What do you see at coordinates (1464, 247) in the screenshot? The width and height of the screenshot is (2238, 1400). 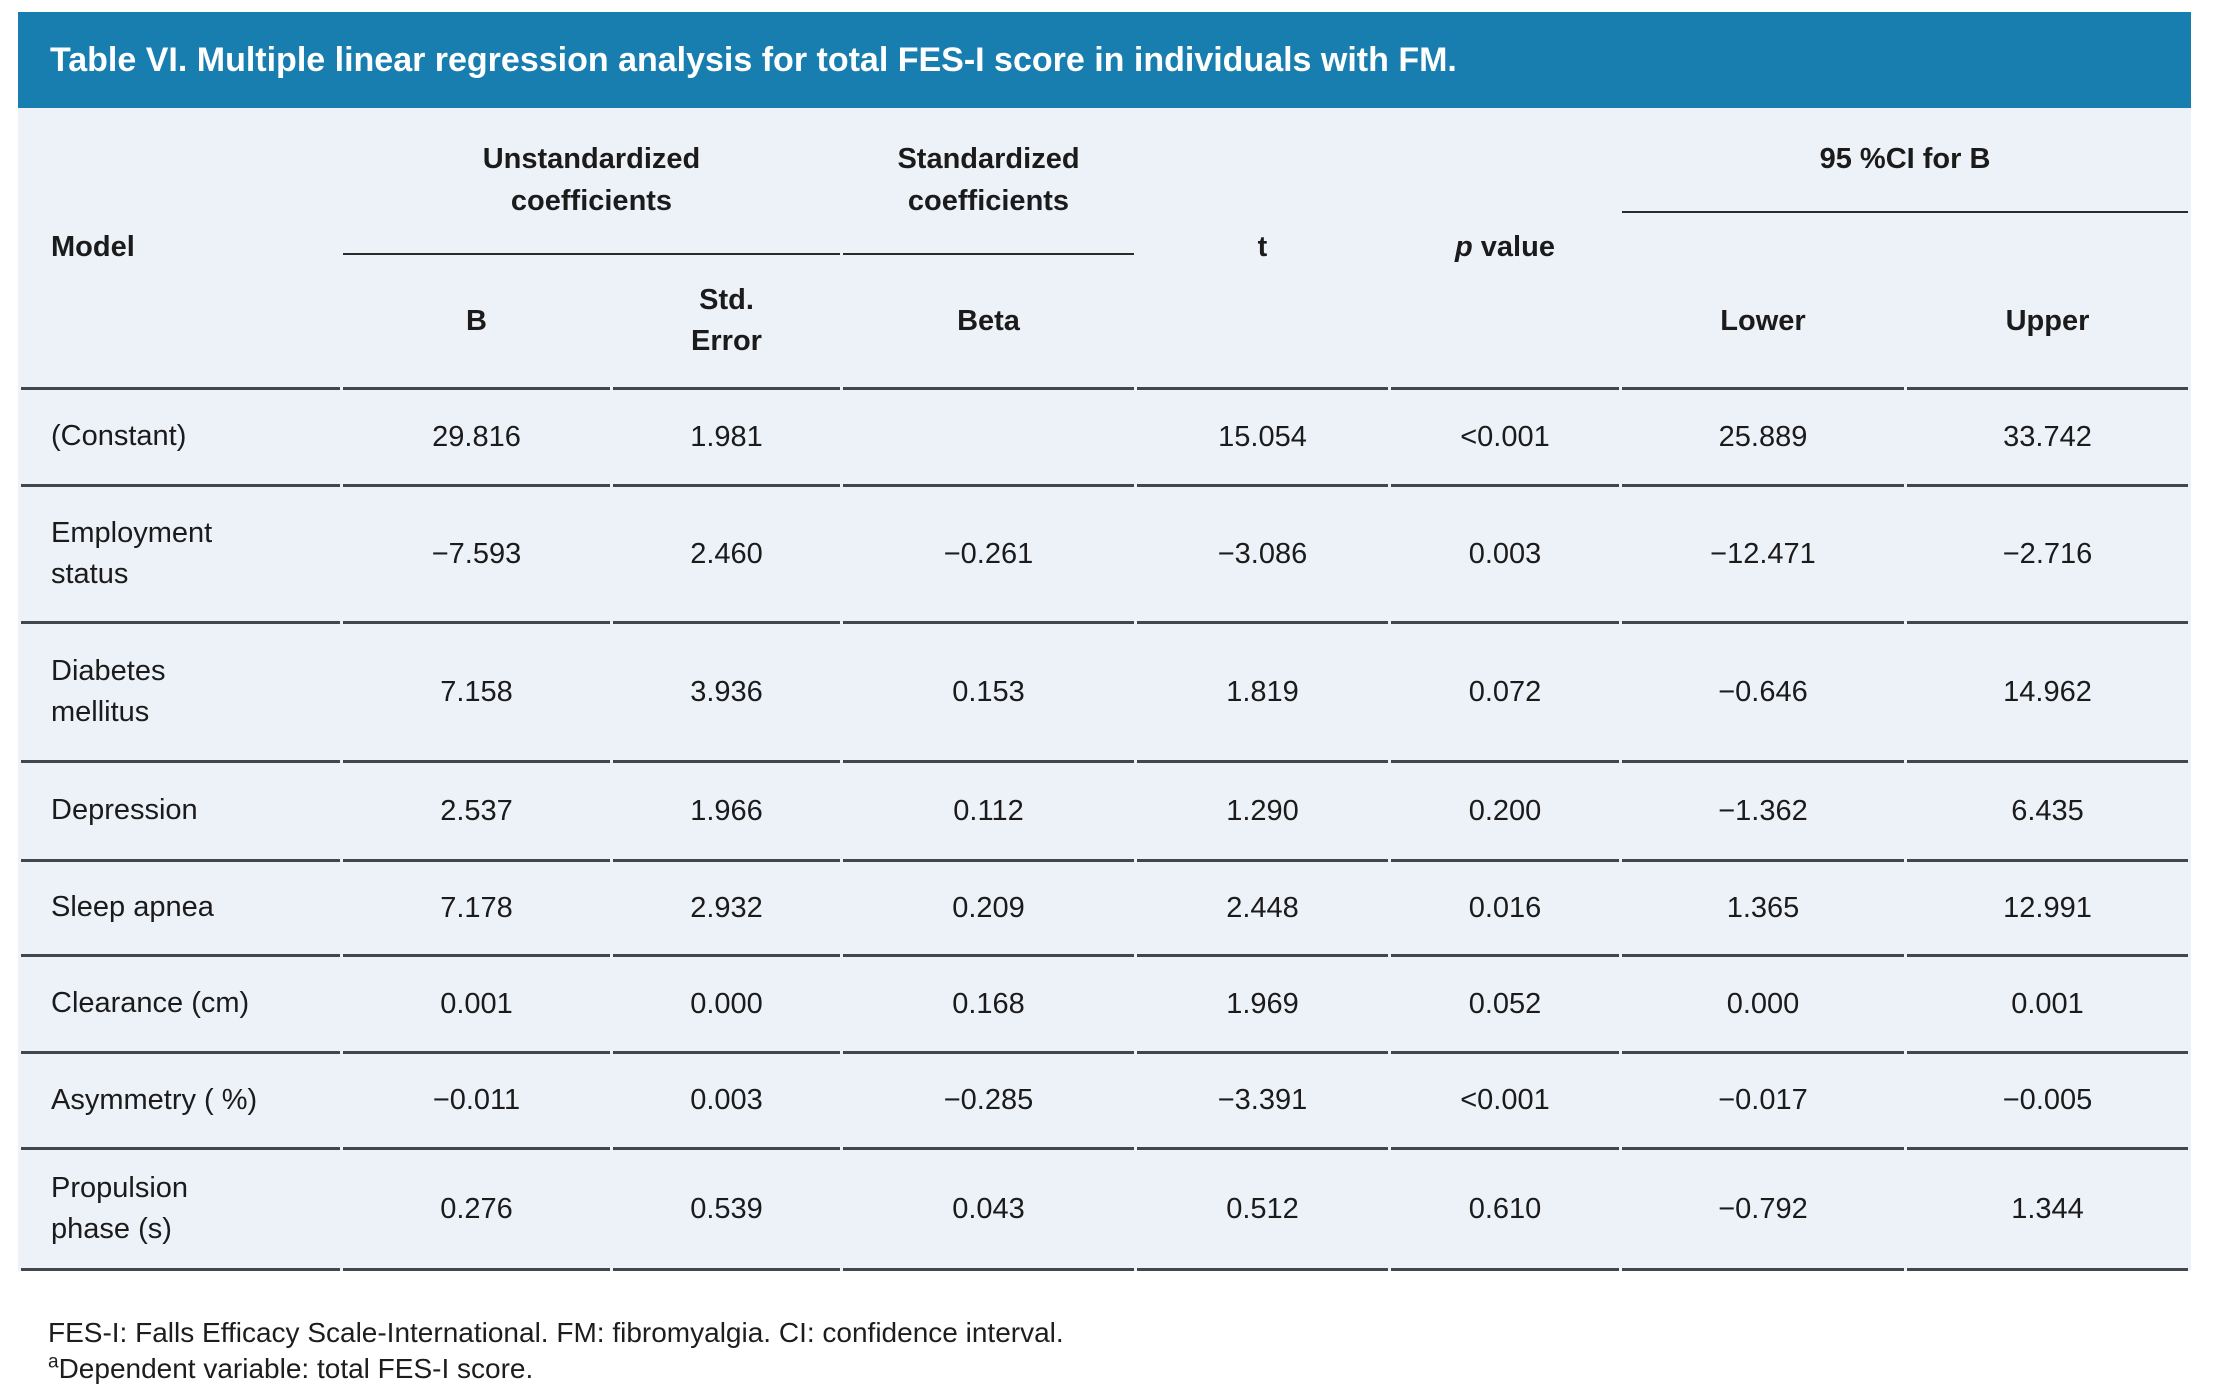 I see `p-label-italic: p` at bounding box center [1464, 247].